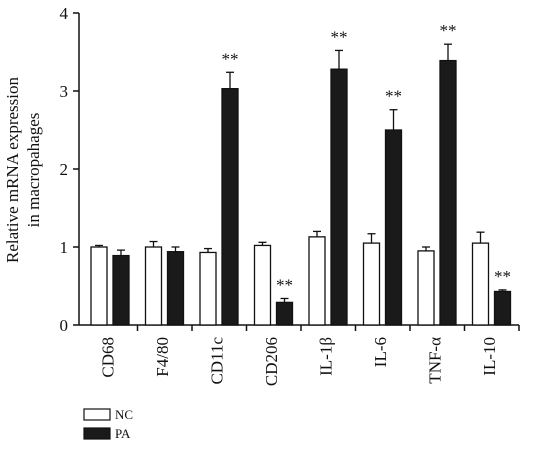  Describe the element at coordinates (33, 170) in the screenshot. I see `y-axis-label-line2: in macropahages` at that location.